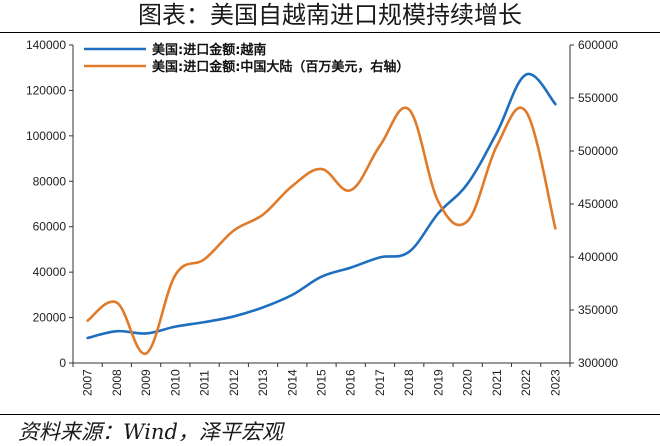 The image size is (660, 446). What do you see at coordinates (50, 318) in the screenshot?
I see `y-left-tick-label: 20000` at bounding box center [50, 318].